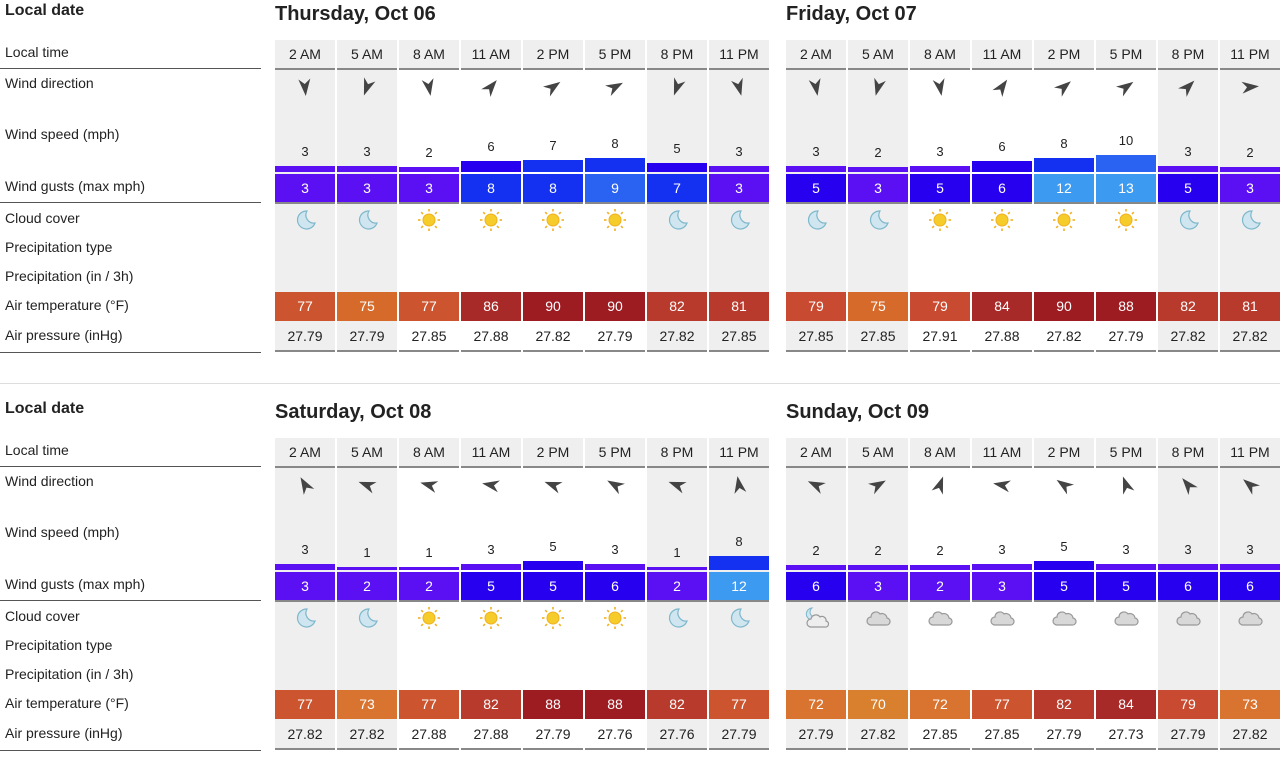 This screenshot has height=758, width=1280. I want to click on air-temperature-cell: 75, so click(878, 306).